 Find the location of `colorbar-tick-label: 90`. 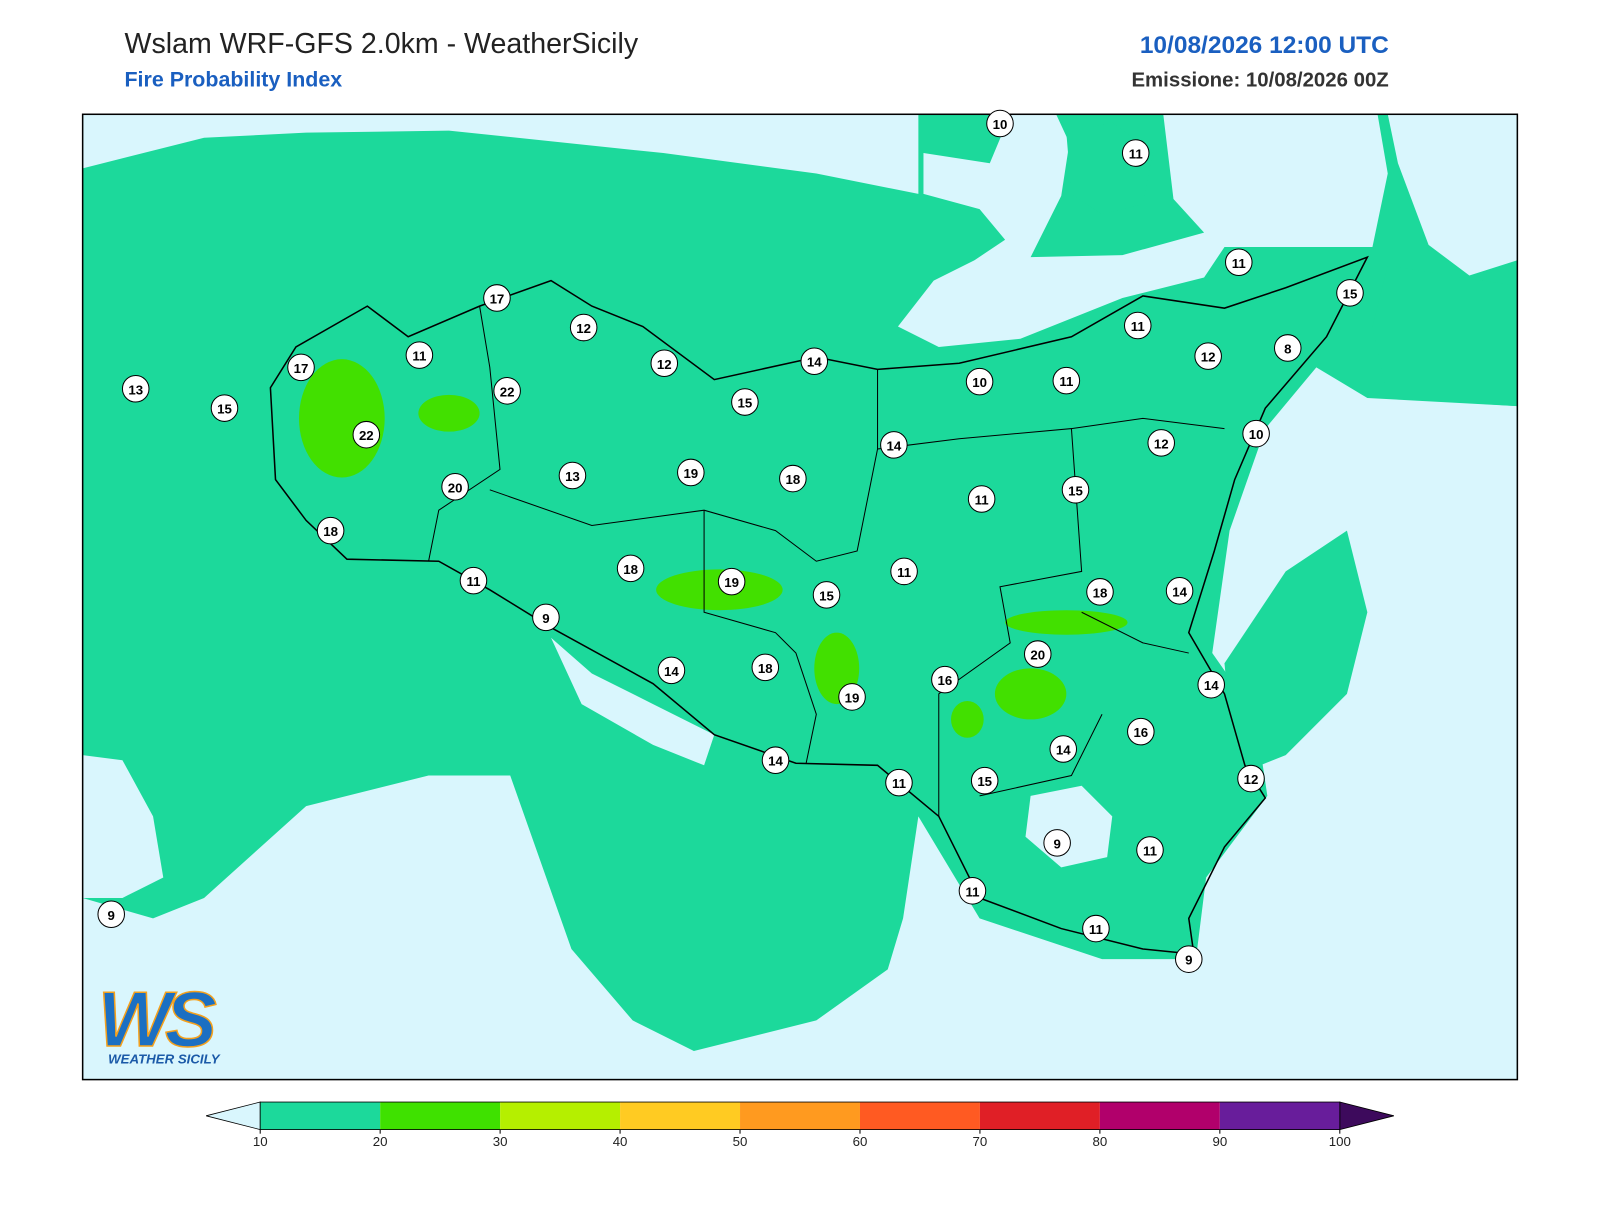

colorbar-tick-label: 90 is located at coordinates (1219, 1141).